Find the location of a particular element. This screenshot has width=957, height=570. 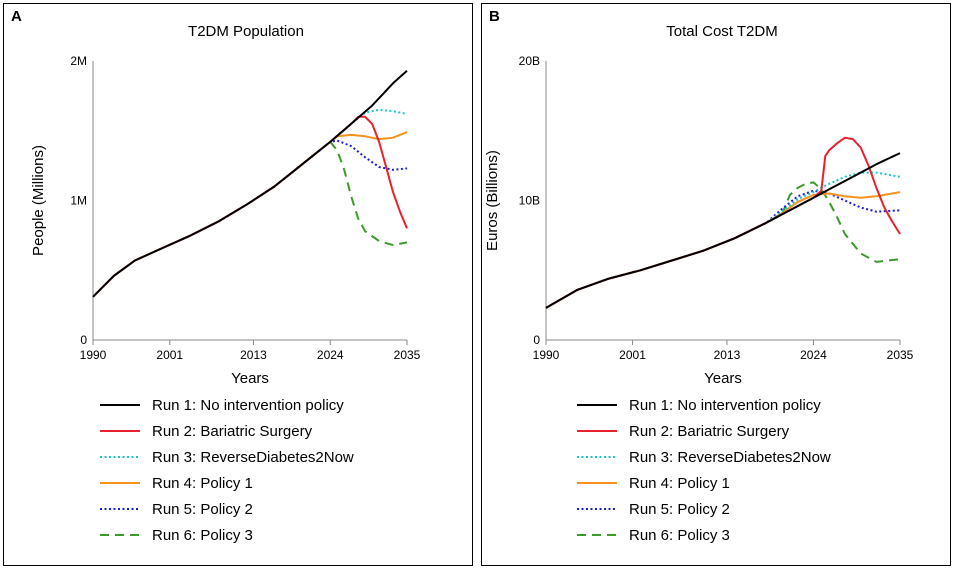

y-tick-label: 20B is located at coordinates (529, 61).